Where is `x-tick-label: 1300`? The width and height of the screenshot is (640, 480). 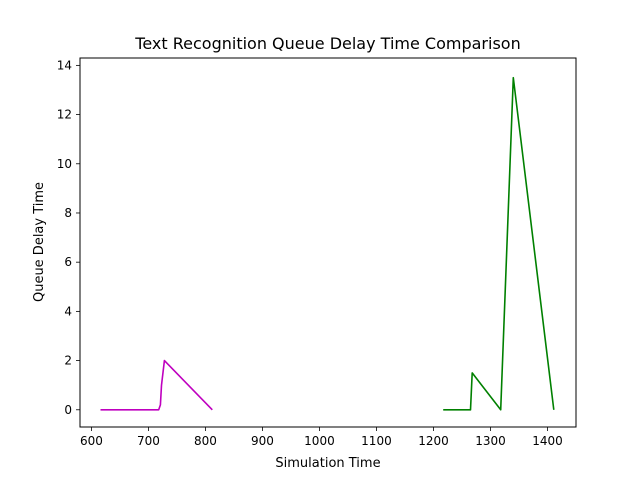
x-tick-label: 1300 is located at coordinates (490, 441).